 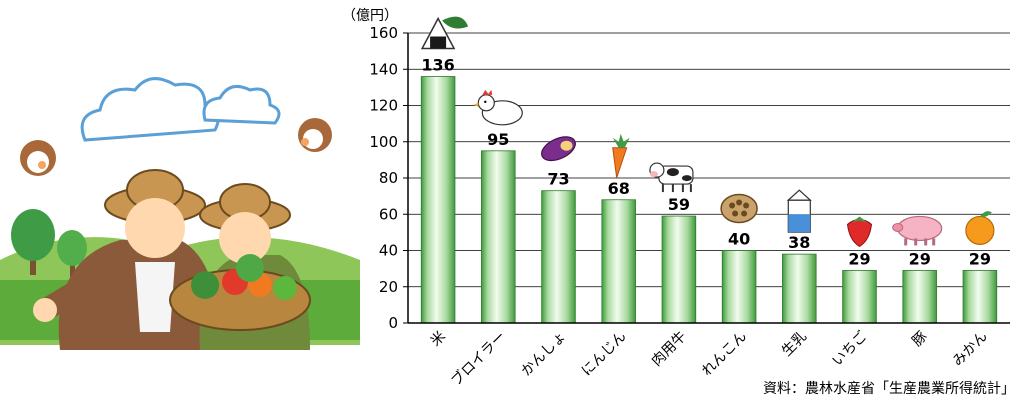 What do you see at coordinates (724, 354) in the screenshot?
I see `category-label: れんこん` at bounding box center [724, 354].